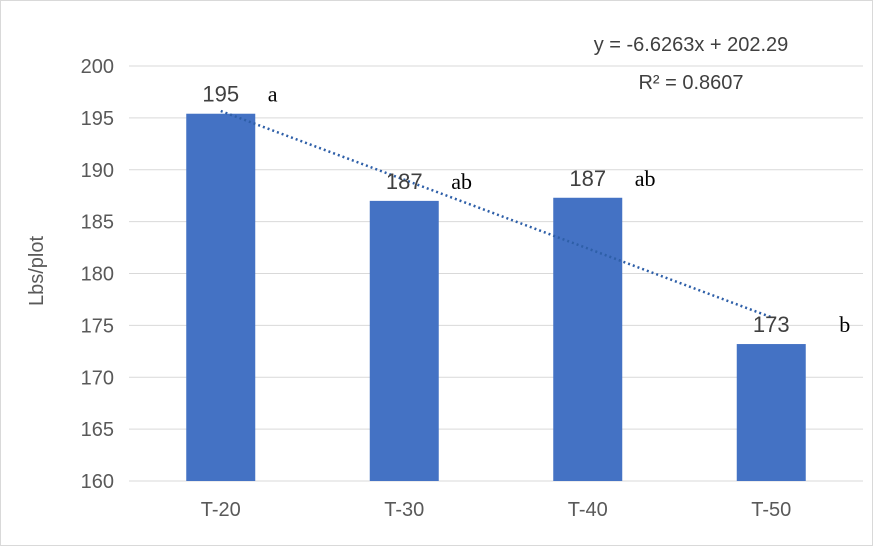  I want to click on y-axis-ticks: 160 165 170 175 180 185 190 195 200, so click(97, 274).